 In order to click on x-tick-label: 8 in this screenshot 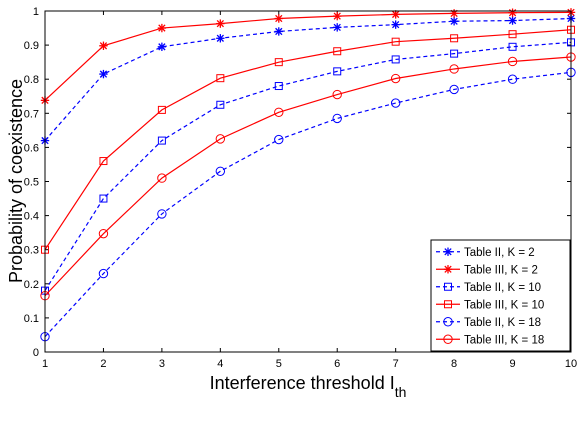, I will do `click(454, 364)`.